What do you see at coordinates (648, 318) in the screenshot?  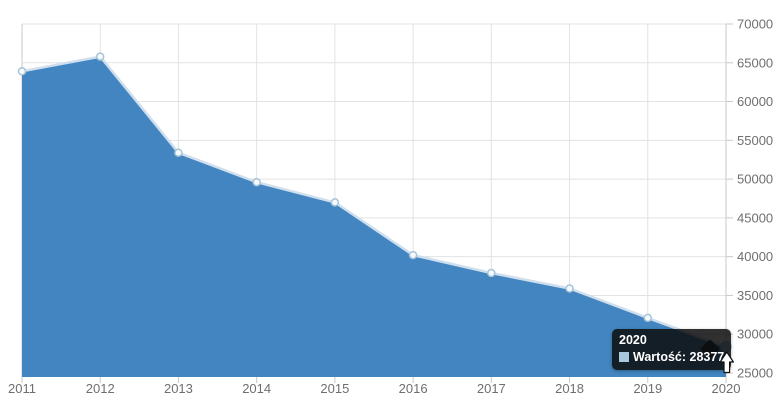 I see `data-point-2019` at bounding box center [648, 318].